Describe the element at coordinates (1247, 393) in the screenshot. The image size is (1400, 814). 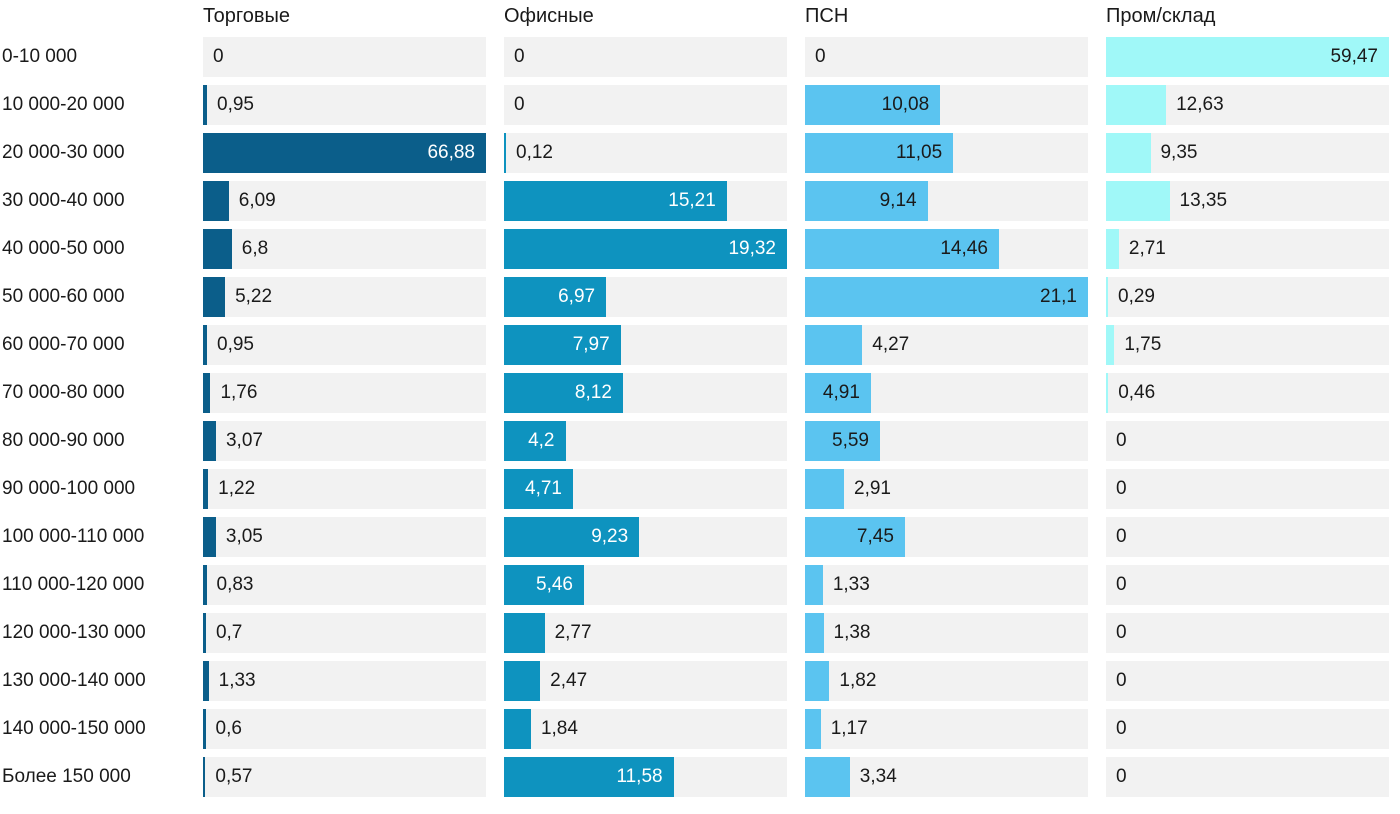
I see `bar-track: 0,46` at that location.